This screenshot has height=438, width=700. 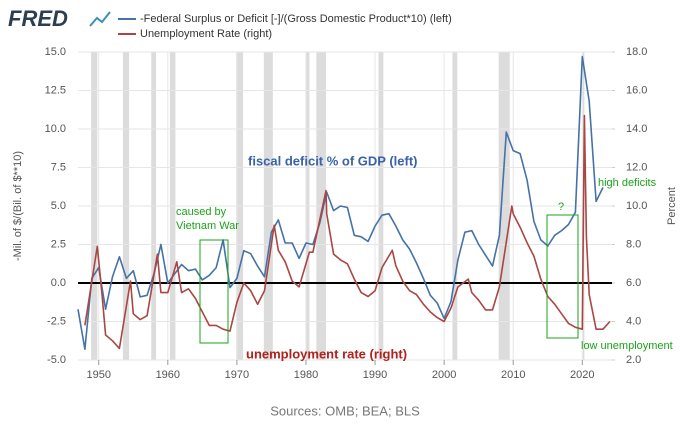 What do you see at coordinates (168, 375) in the screenshot?
I see `x-tick-label: 1960` at bounding box center [168, 375].